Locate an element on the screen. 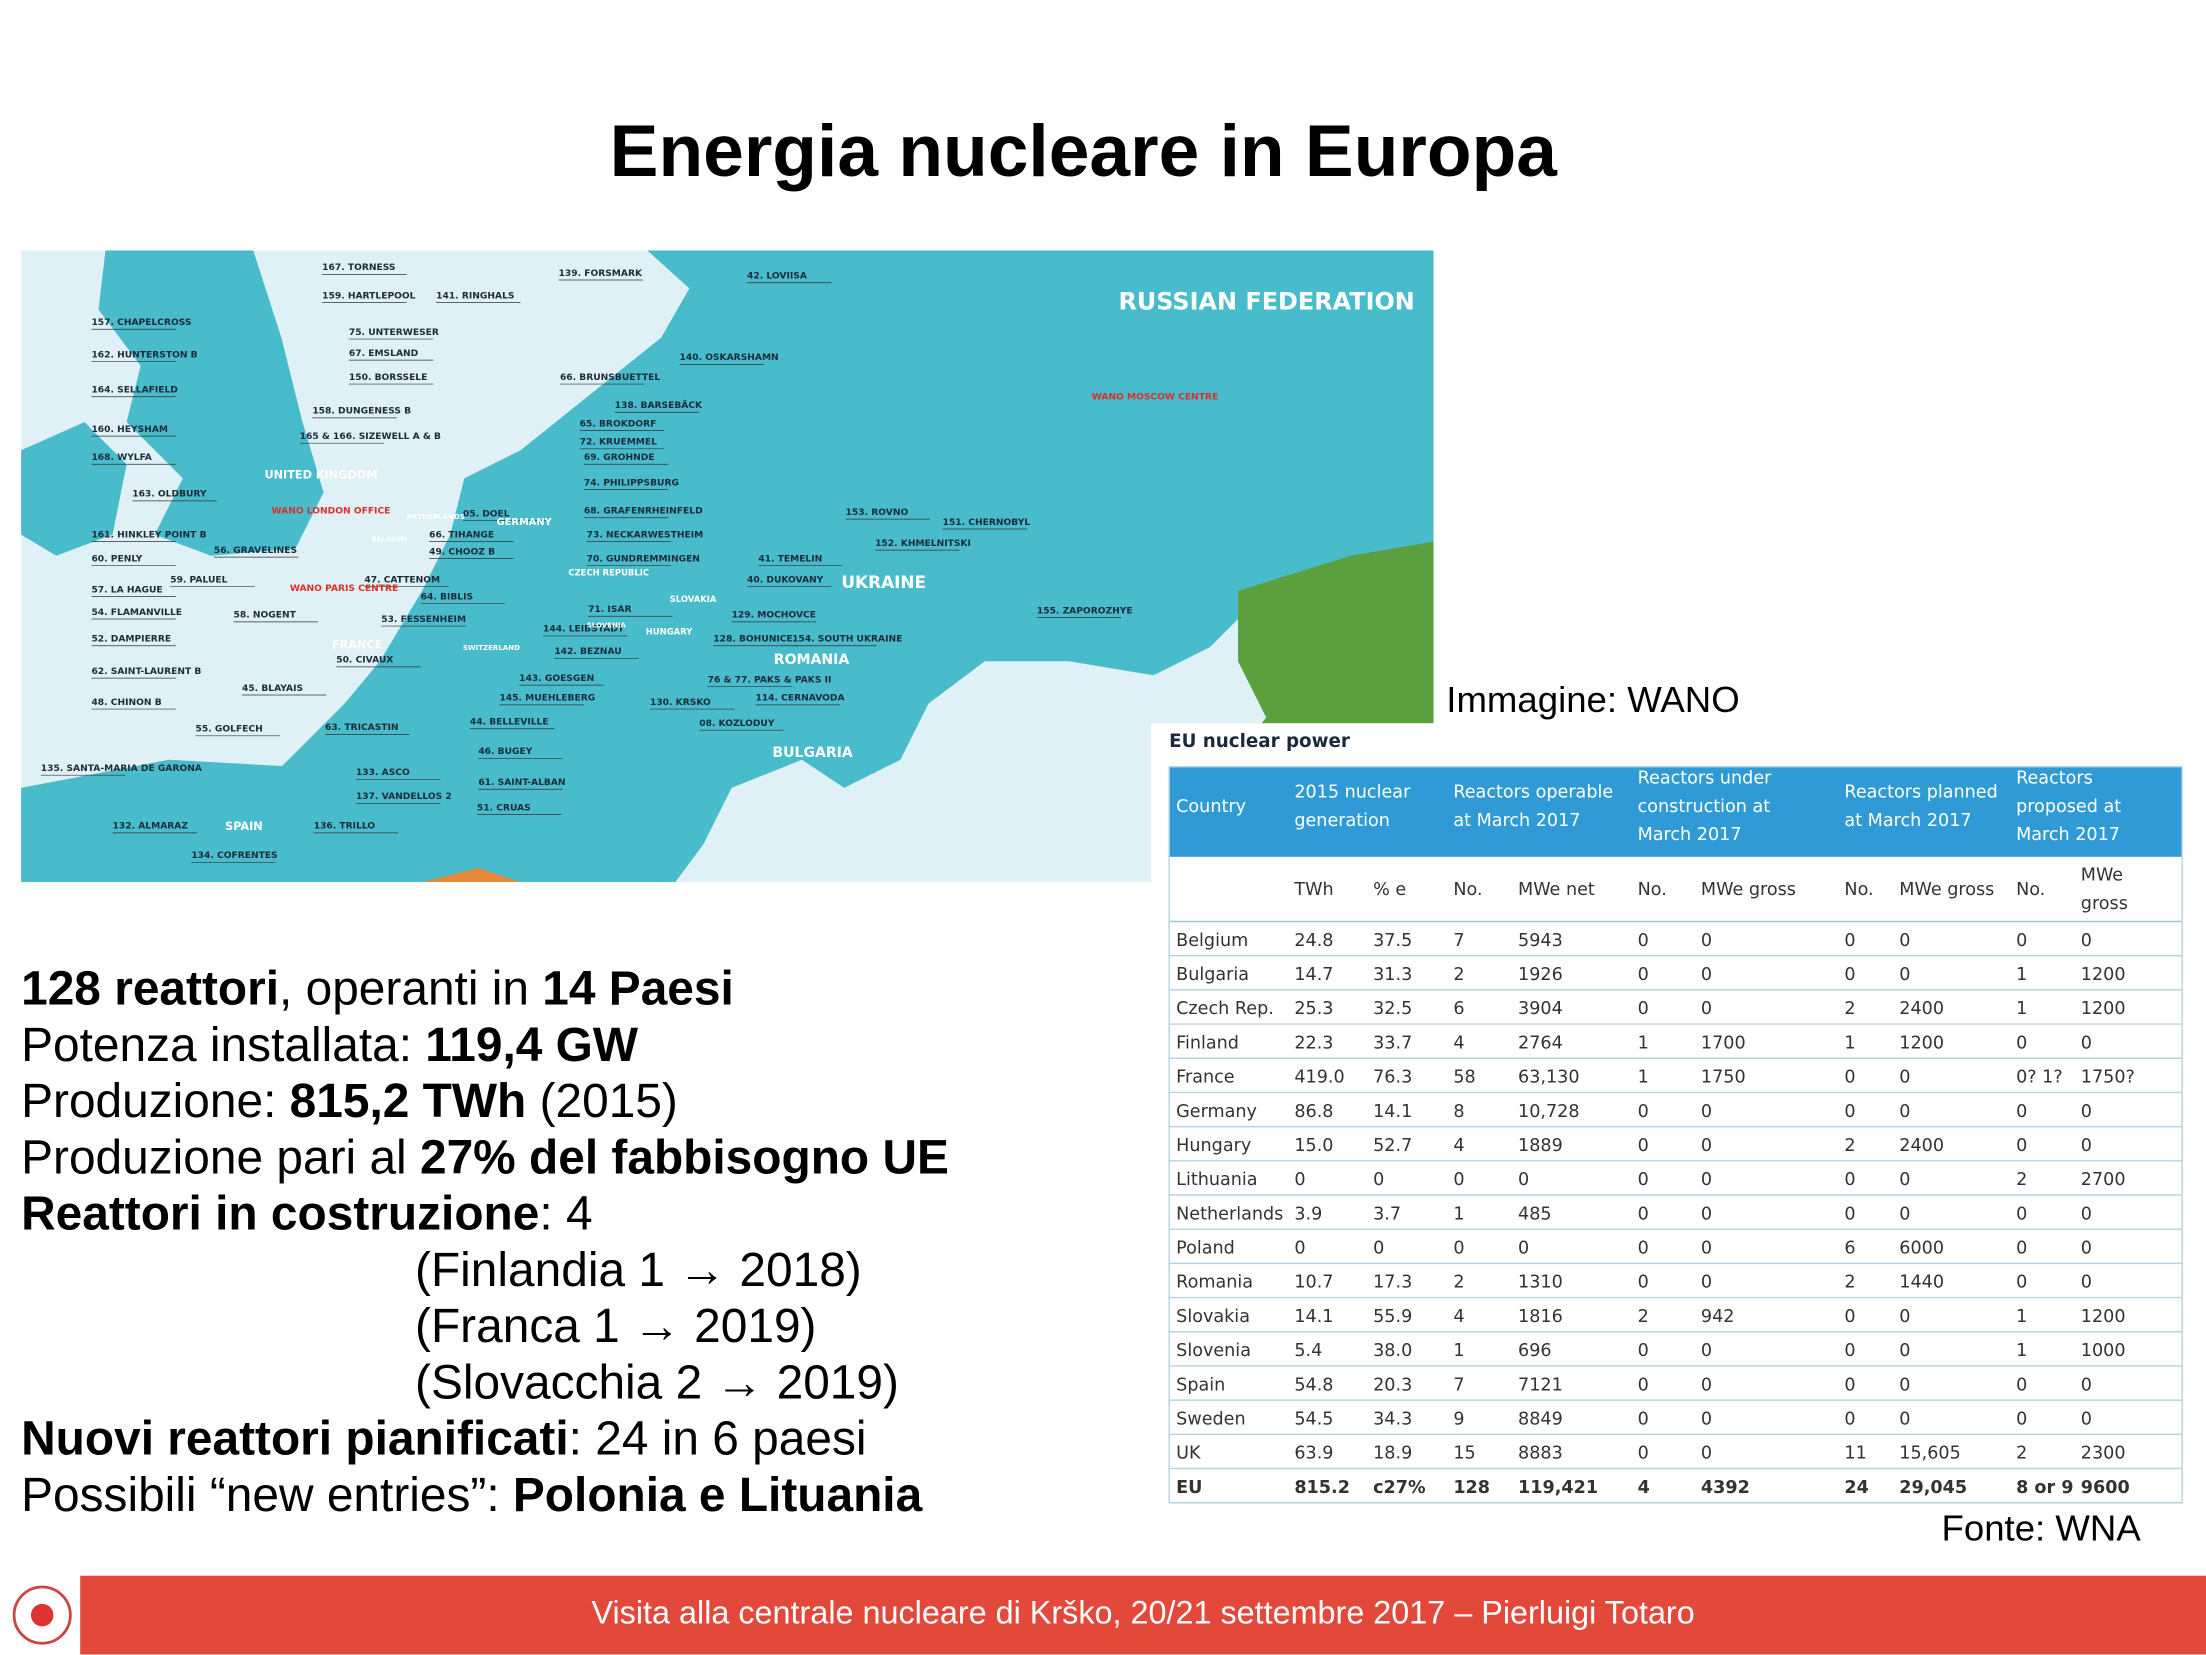 This screenshot has width=2206, height=1655. plant-label: 160. HEYSHAM is located at coordinates (129, 430).